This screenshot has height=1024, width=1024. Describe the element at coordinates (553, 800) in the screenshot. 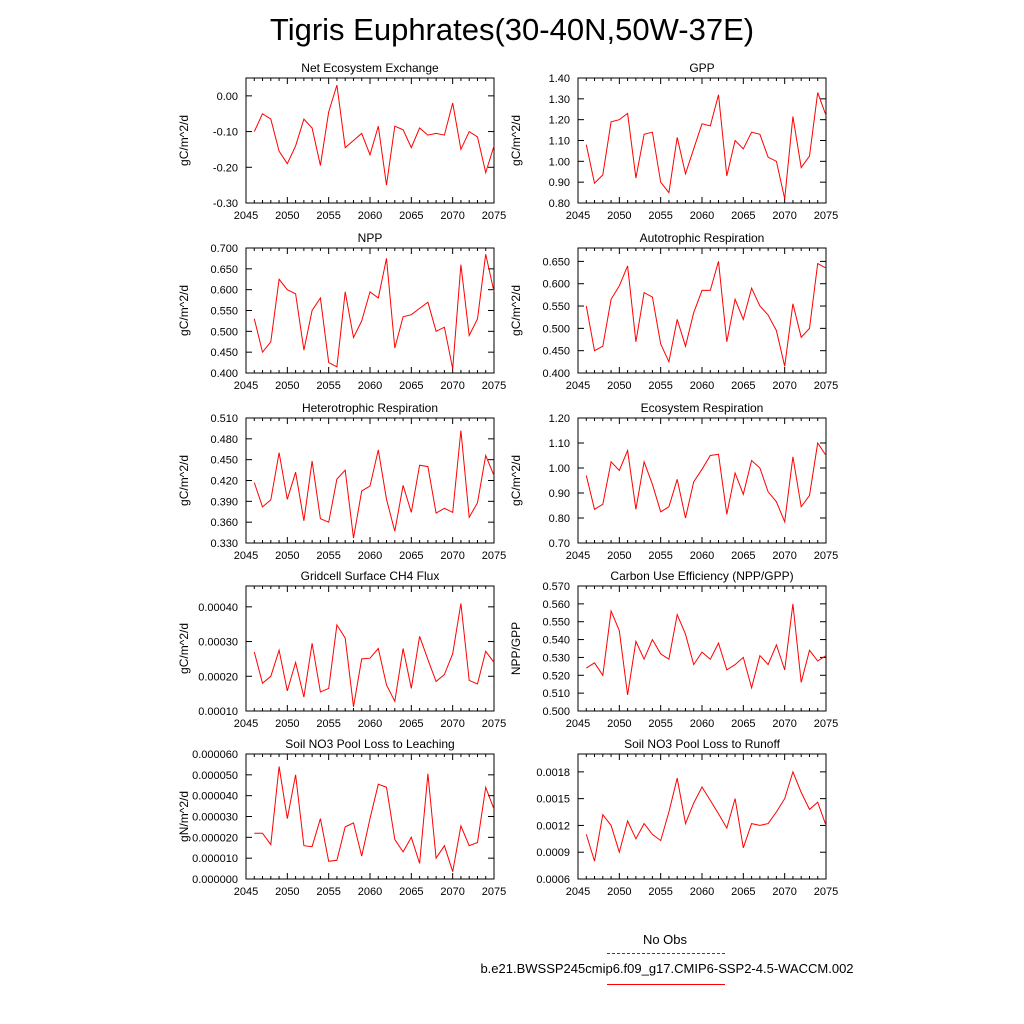

I see `y-tick-label: 0.0015` at that location.